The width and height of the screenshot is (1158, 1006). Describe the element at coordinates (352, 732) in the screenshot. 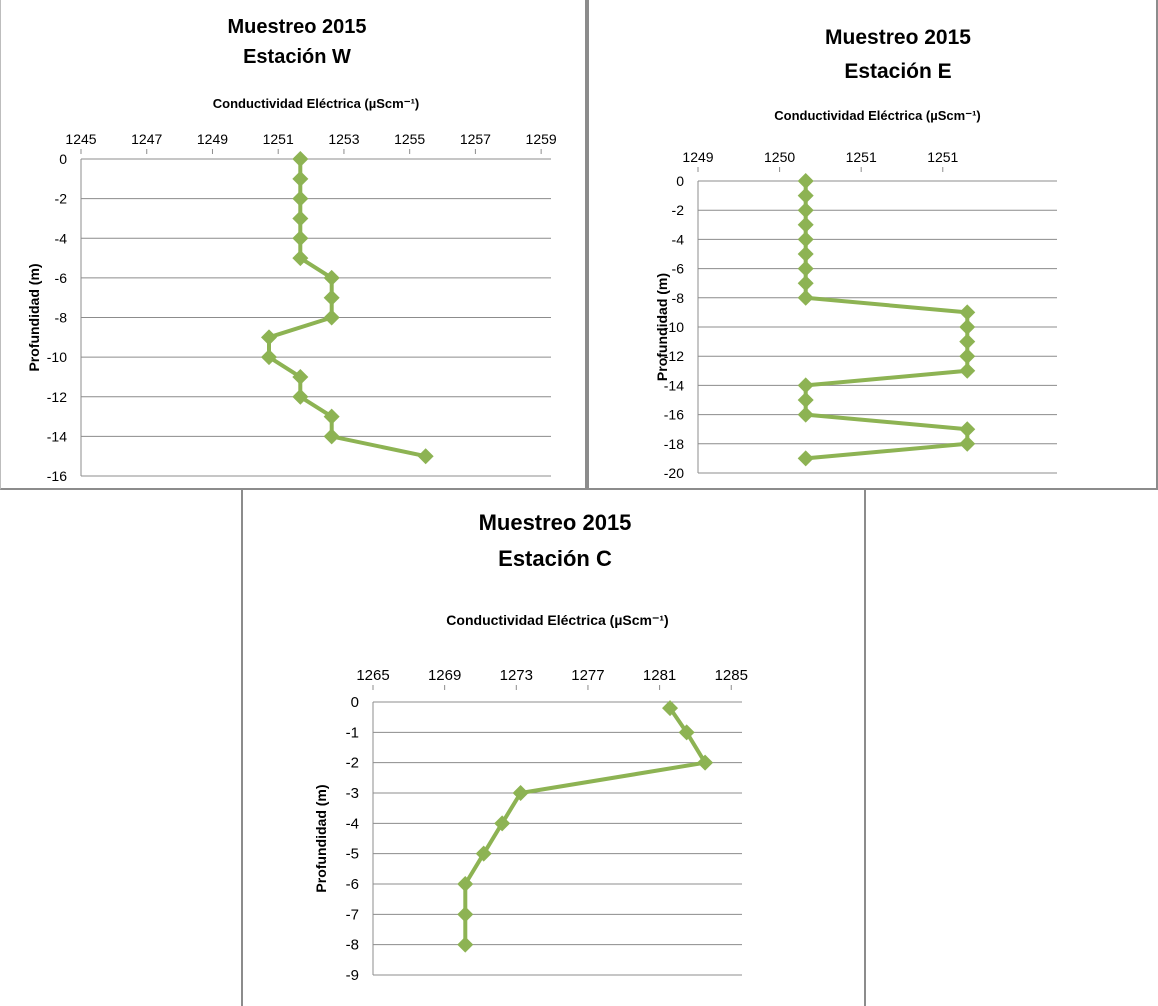

I see `y-tick-label: -1` at that location.